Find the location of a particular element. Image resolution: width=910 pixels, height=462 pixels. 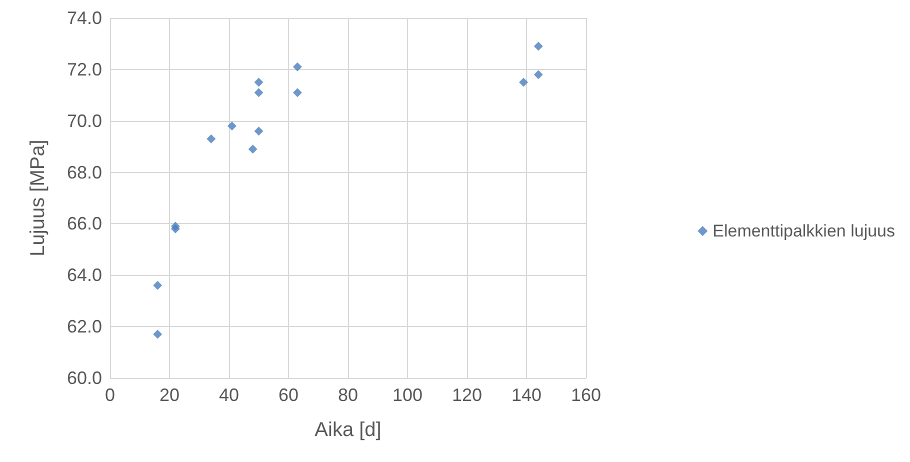

x-axis-title: Aika [d] is located at coordinates (348, 430).